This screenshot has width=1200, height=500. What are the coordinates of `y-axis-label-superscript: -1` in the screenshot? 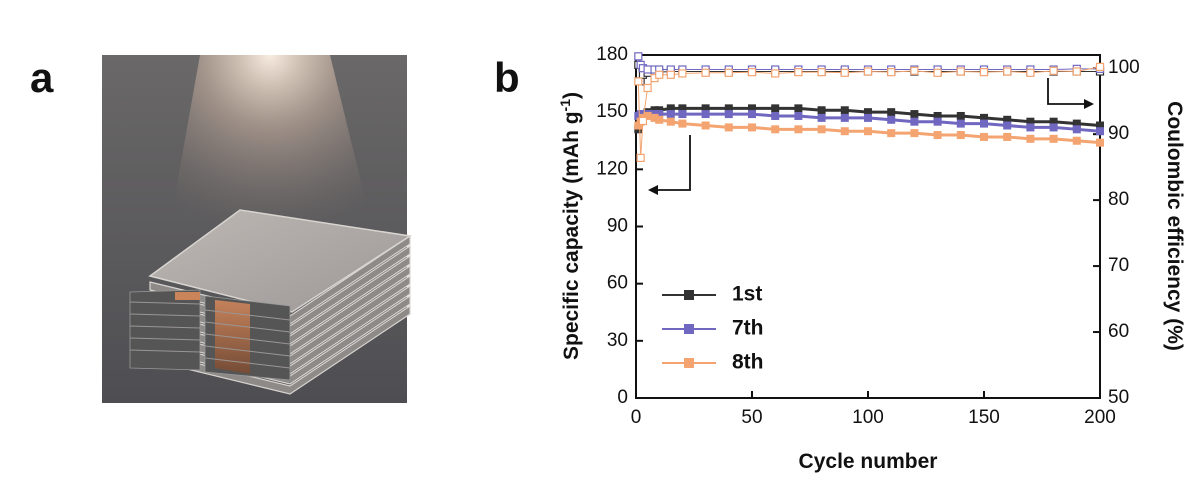 It's located at (565, 105).